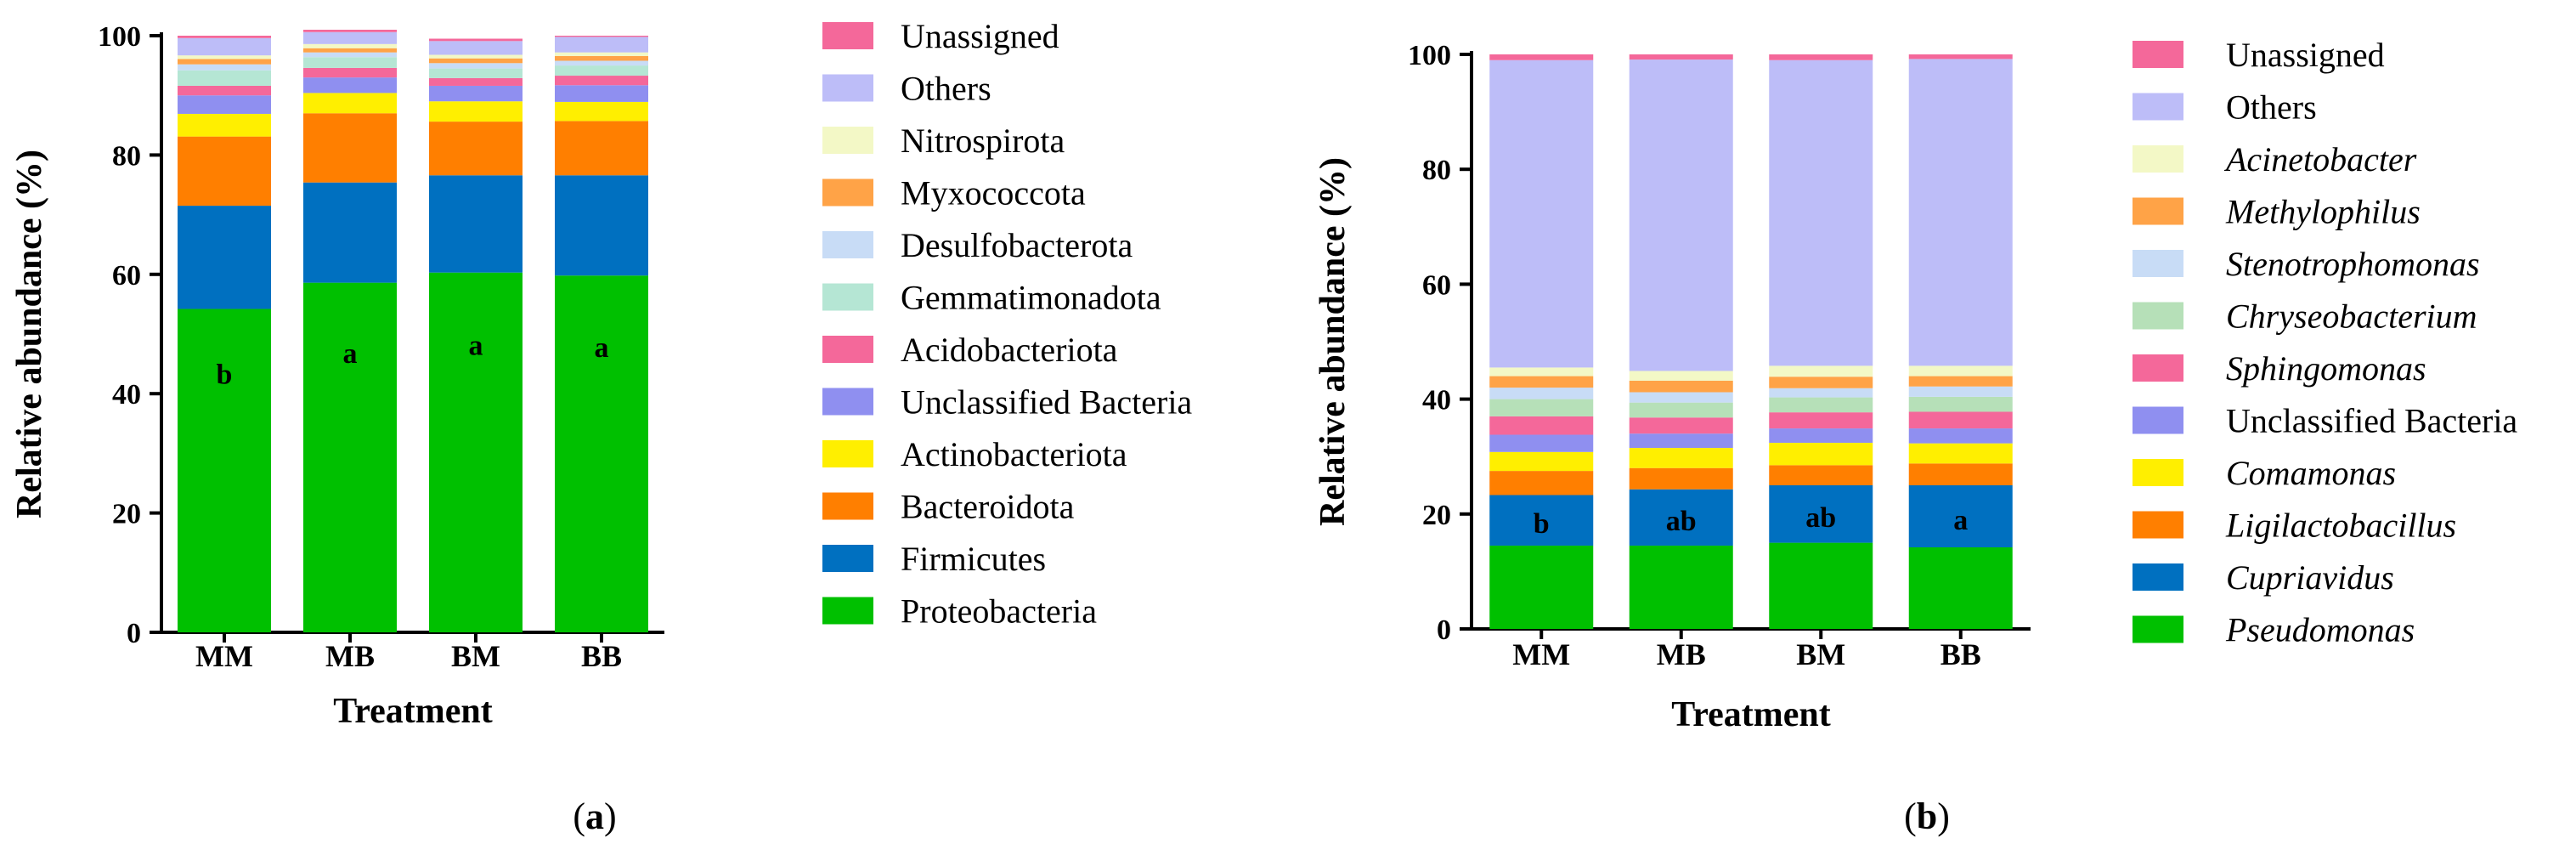  I want to click on c1-legend-label-6: Sphingomonas, so click(2326, 368).